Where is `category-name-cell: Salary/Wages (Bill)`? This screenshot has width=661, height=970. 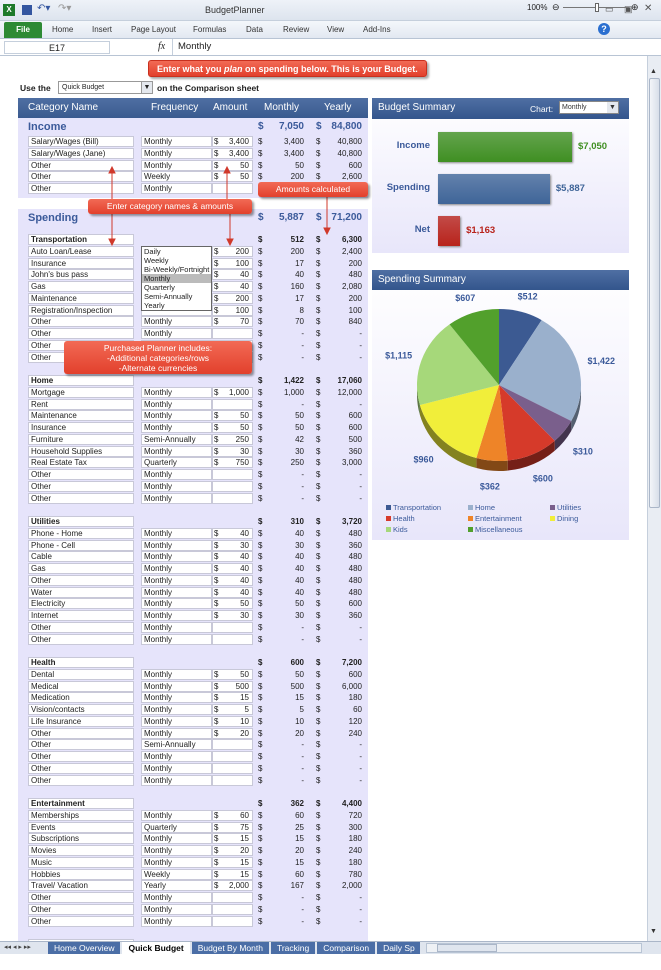 category-name-cell: Salary/Wages (Bill) is located at coordinates (81, 141).